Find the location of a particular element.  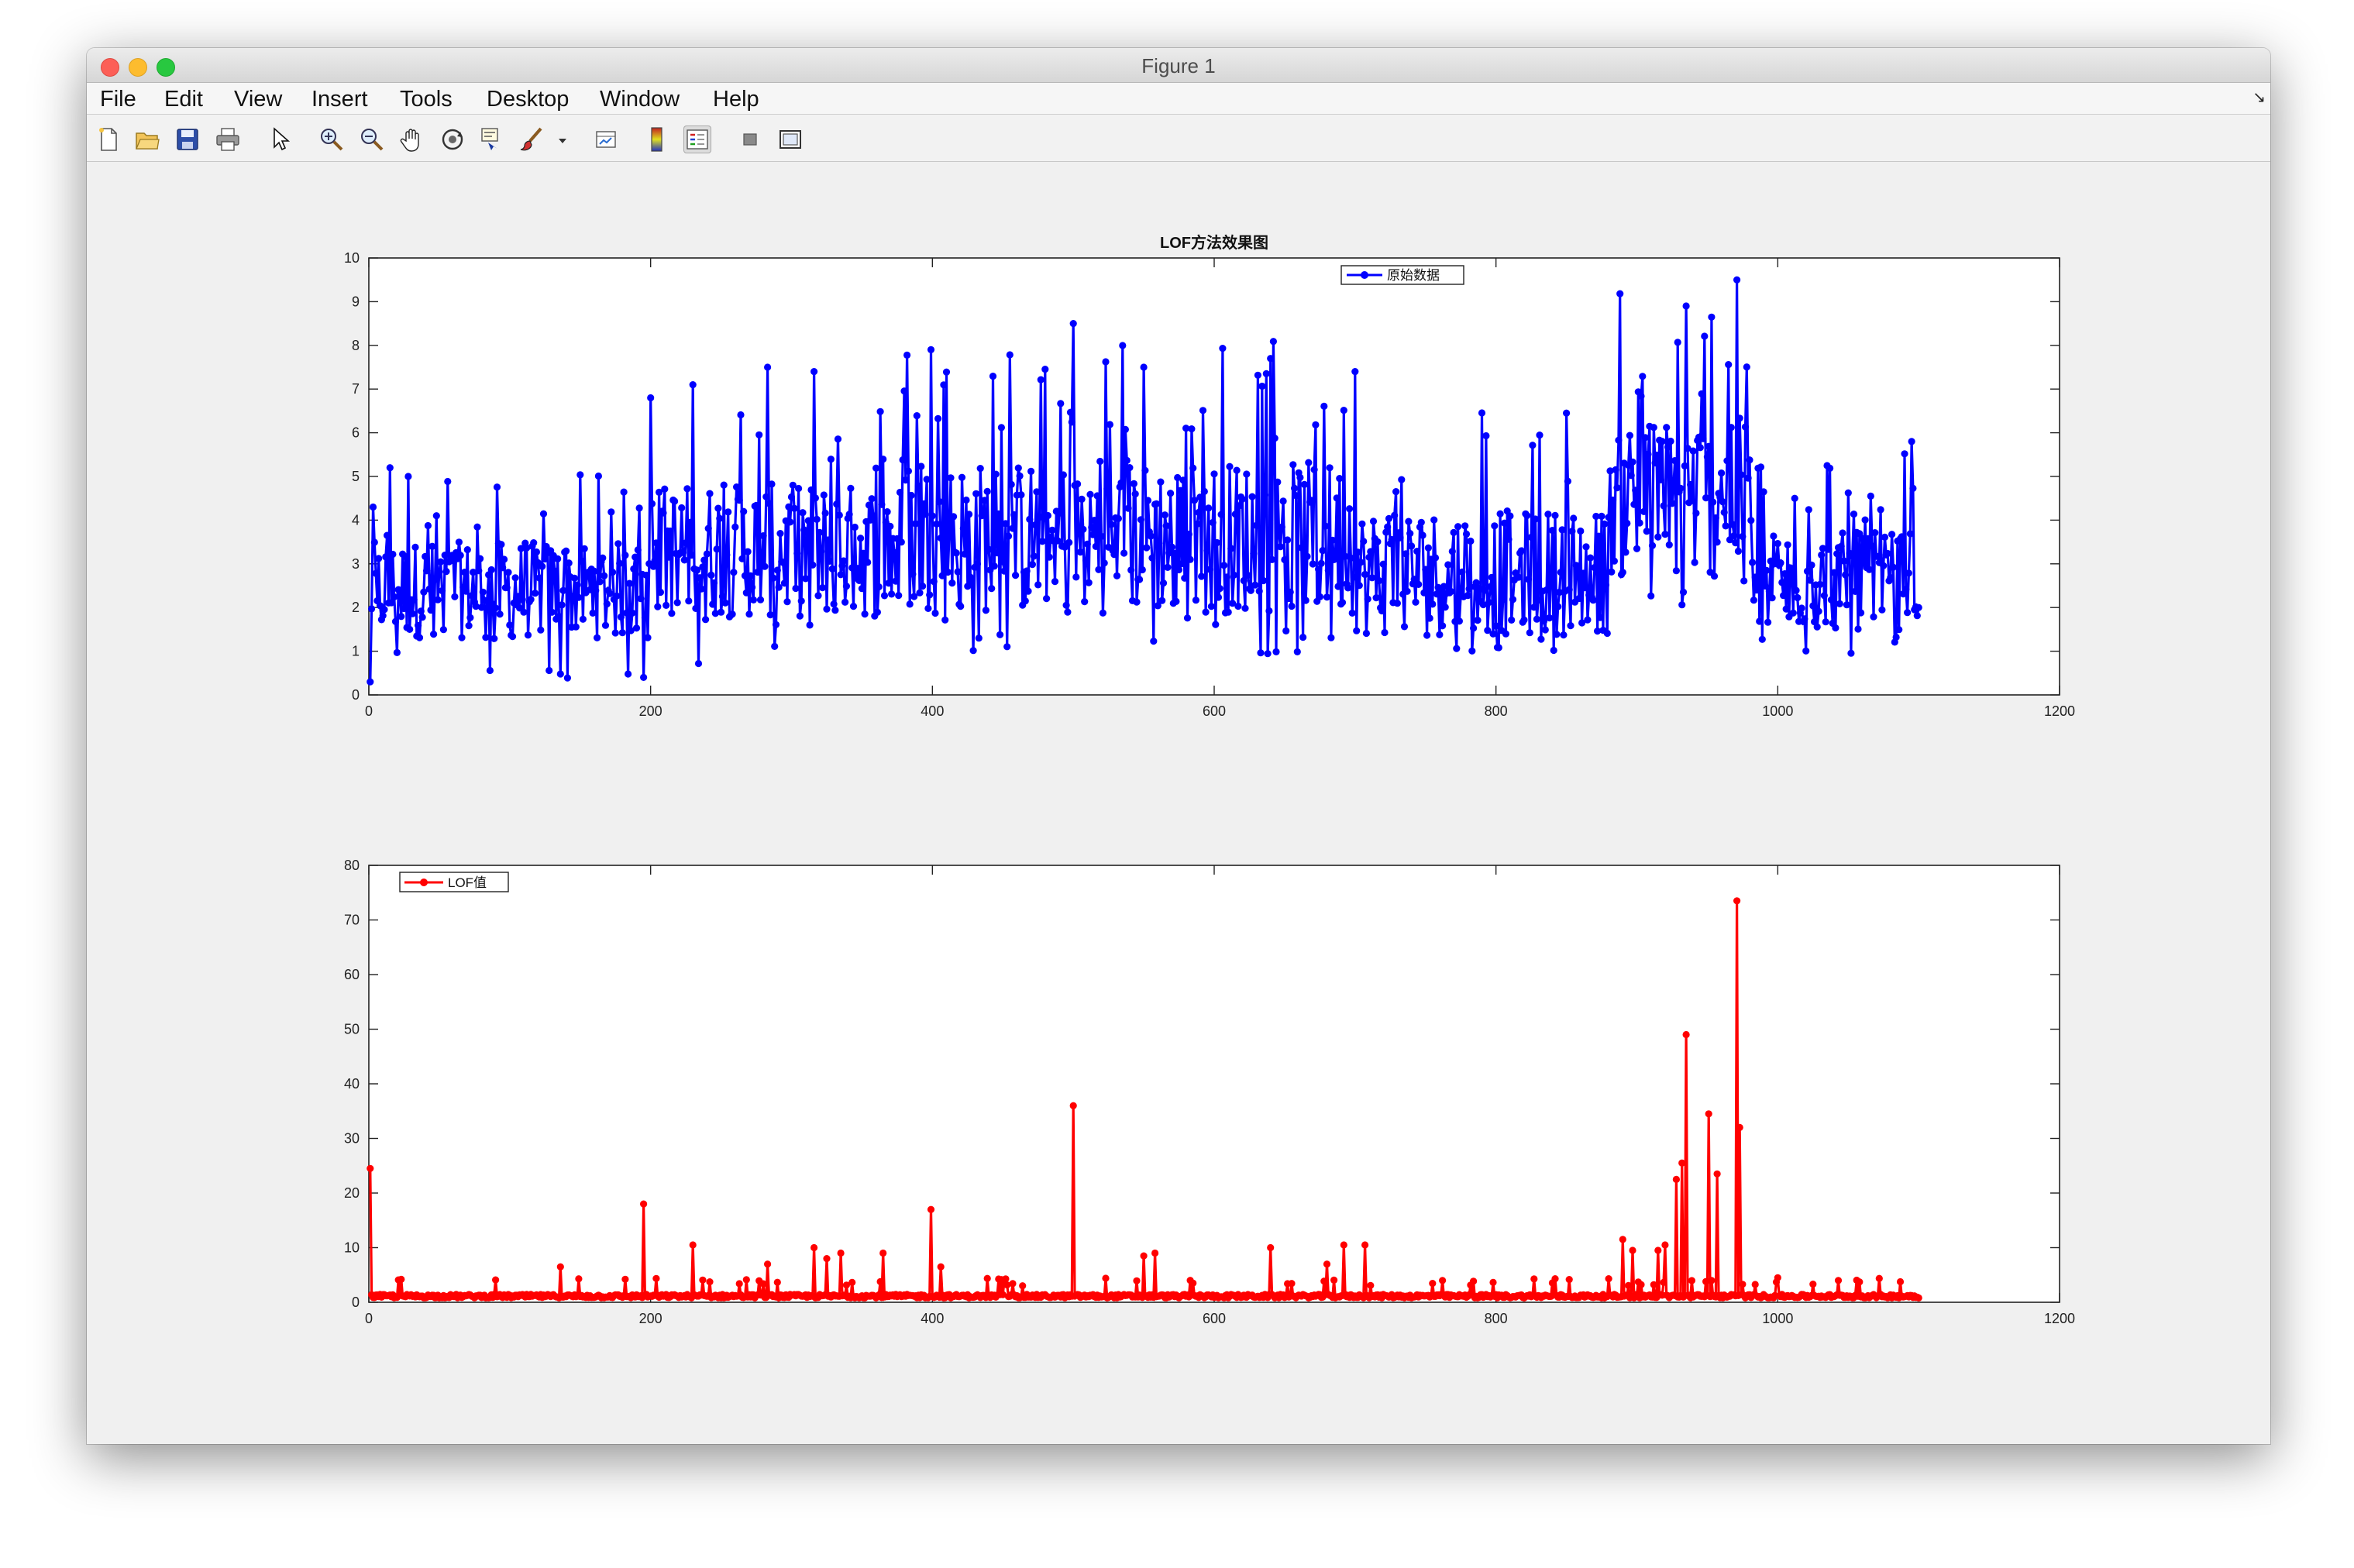

rotate-3d-icon is located at coordinates (452, 139).